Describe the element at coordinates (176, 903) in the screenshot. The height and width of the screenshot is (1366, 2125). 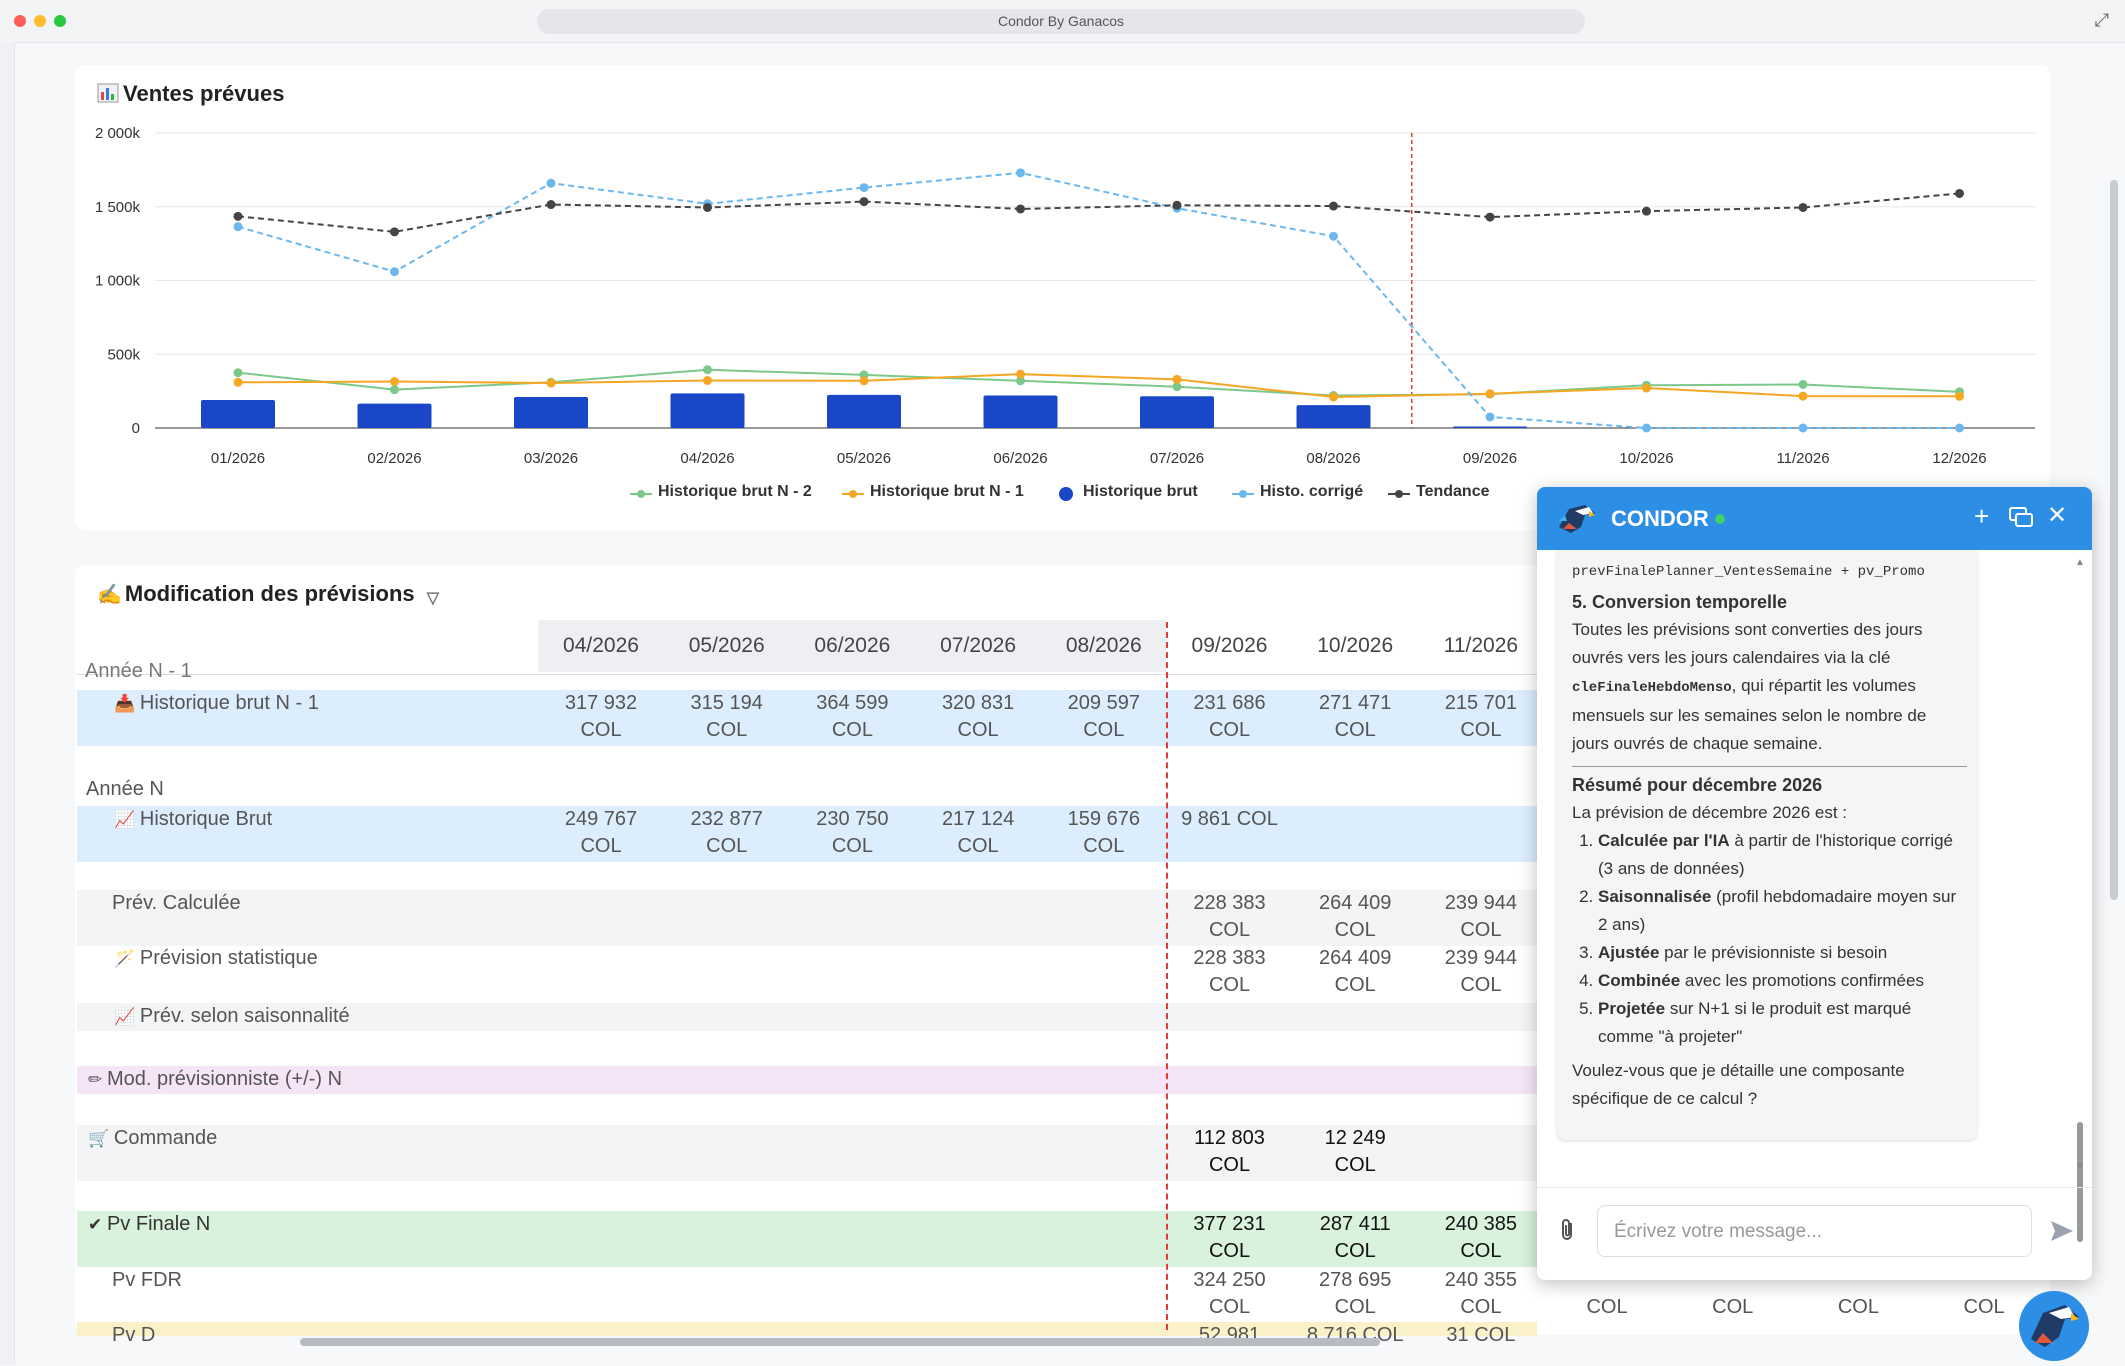
I see `grid-row-label: Prév. Calculée` at that location.